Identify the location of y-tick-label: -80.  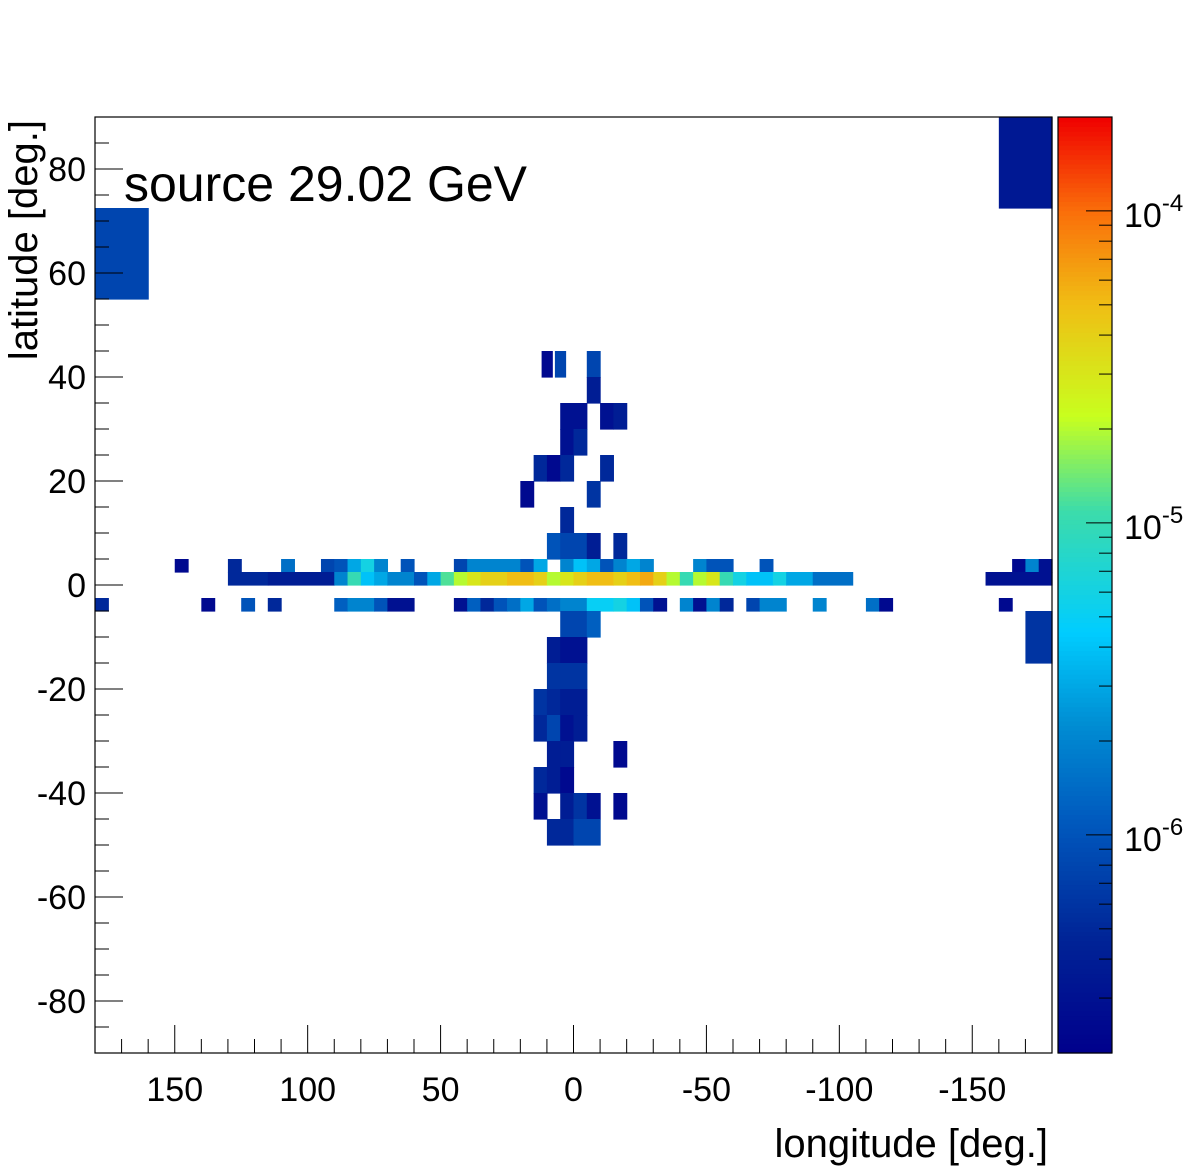
(61, 1002).